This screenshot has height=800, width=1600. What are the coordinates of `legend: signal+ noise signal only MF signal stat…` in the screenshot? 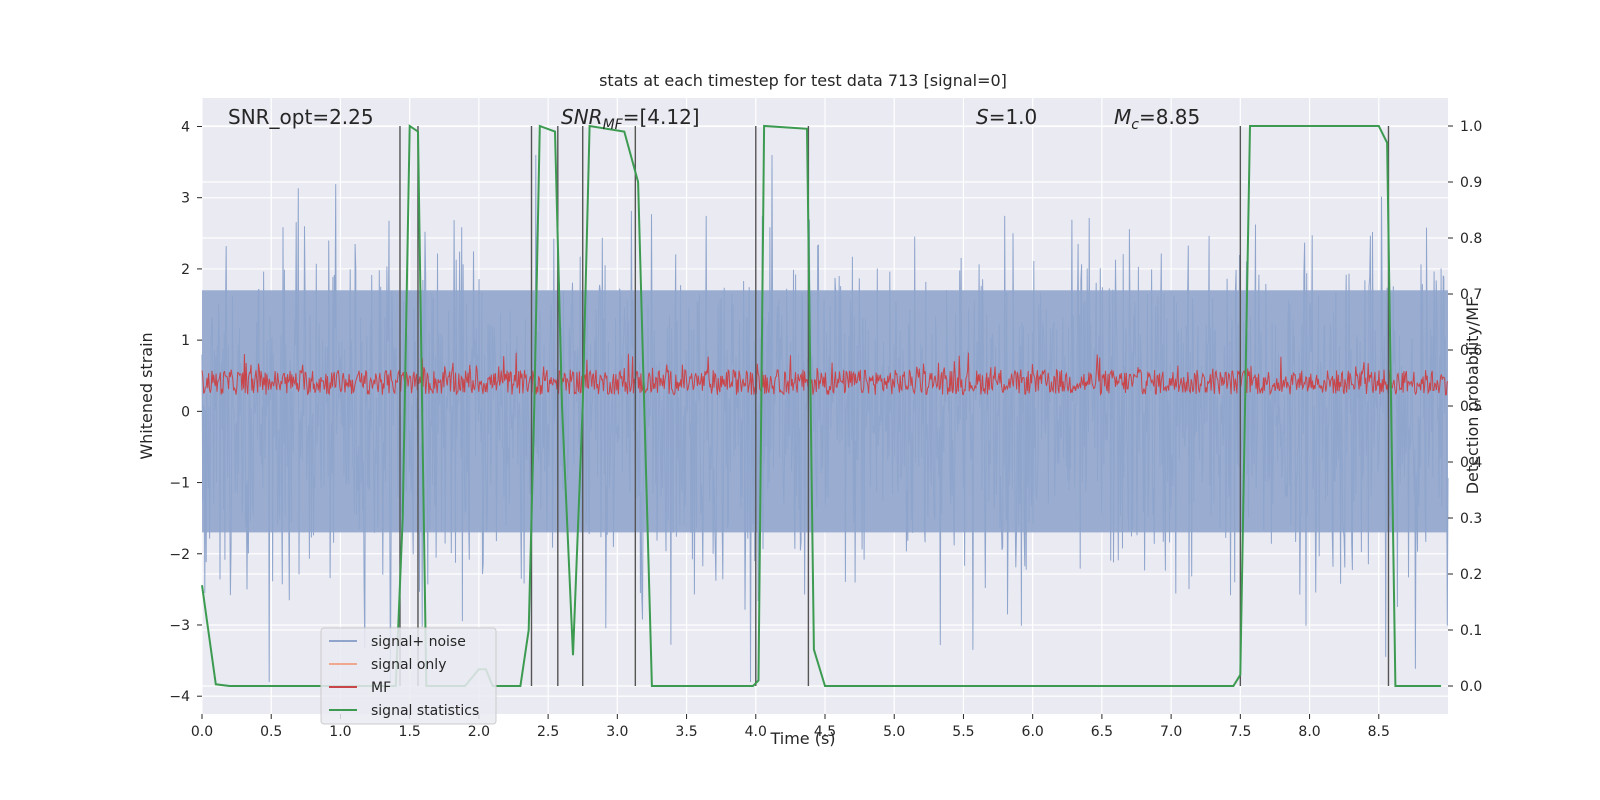 It's located at (408, 676).